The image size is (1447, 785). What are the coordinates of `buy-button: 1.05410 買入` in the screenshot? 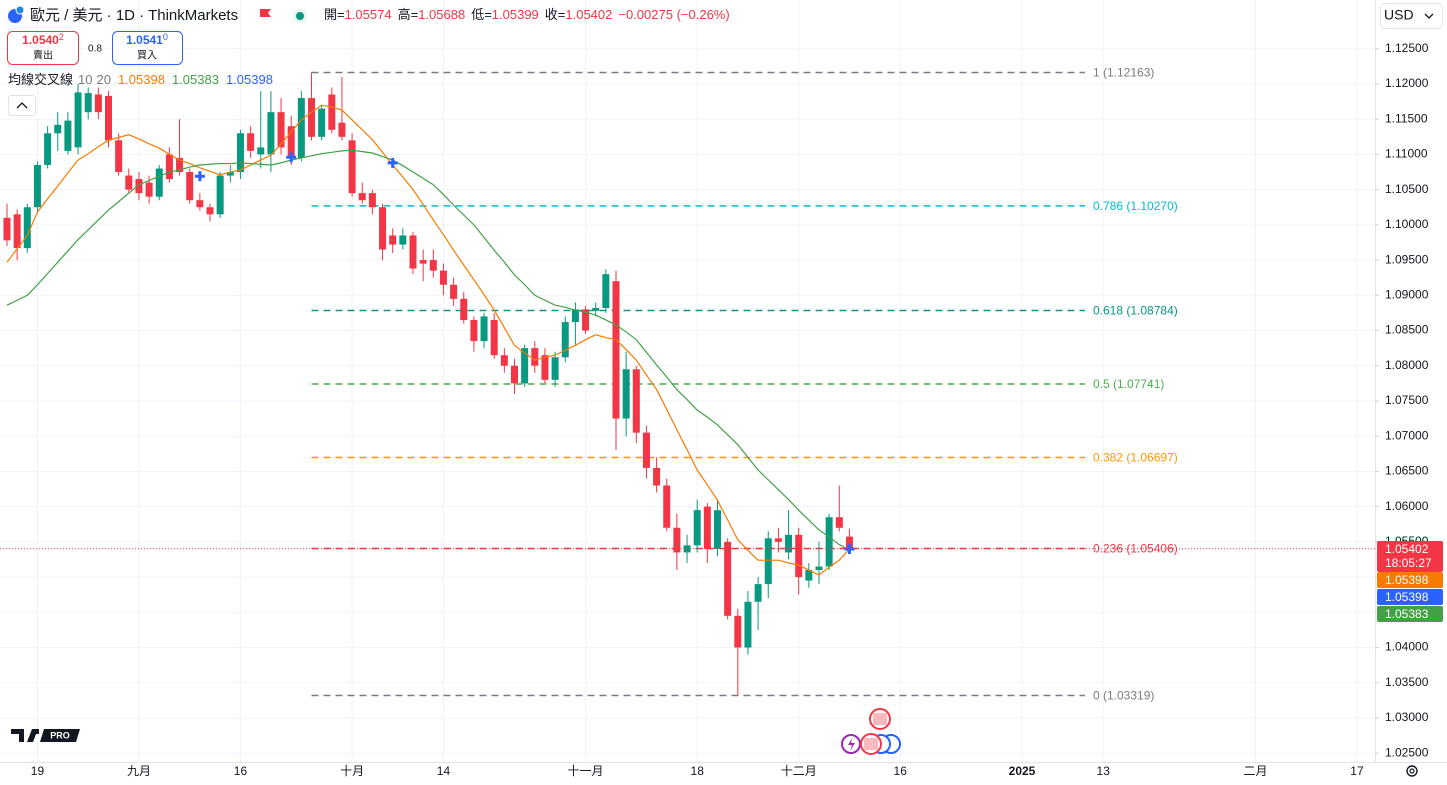 It's located at (147, 48).